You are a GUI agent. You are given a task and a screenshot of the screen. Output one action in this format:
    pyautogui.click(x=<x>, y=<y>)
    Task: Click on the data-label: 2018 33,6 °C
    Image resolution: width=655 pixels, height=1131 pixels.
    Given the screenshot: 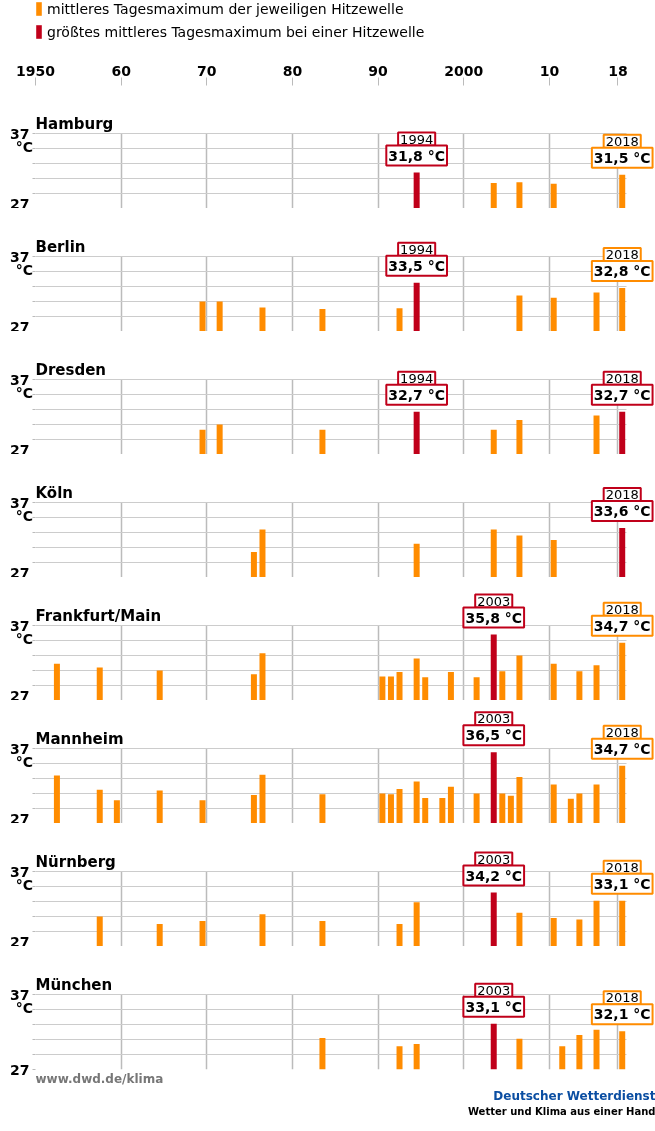 What is the action you would take?
    pyautogui.click(x=622, y=503)
    